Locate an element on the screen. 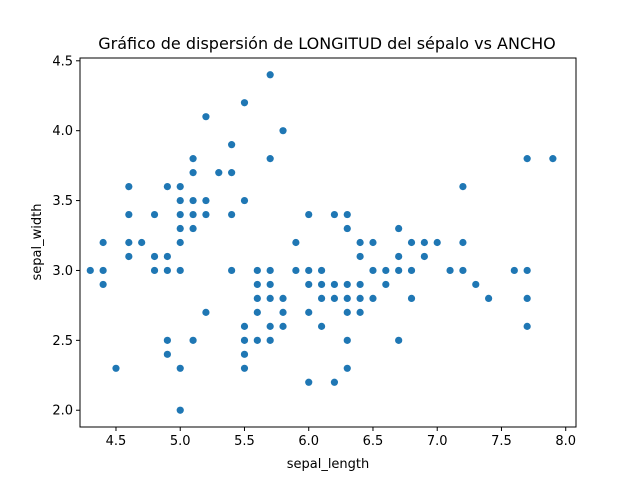 This screenshot has height=480, width=640. x-axis: 4.5 5.0 5.5 6.0 6.5 7.0 7.5 8.0 is located at coordinates (341, 438).